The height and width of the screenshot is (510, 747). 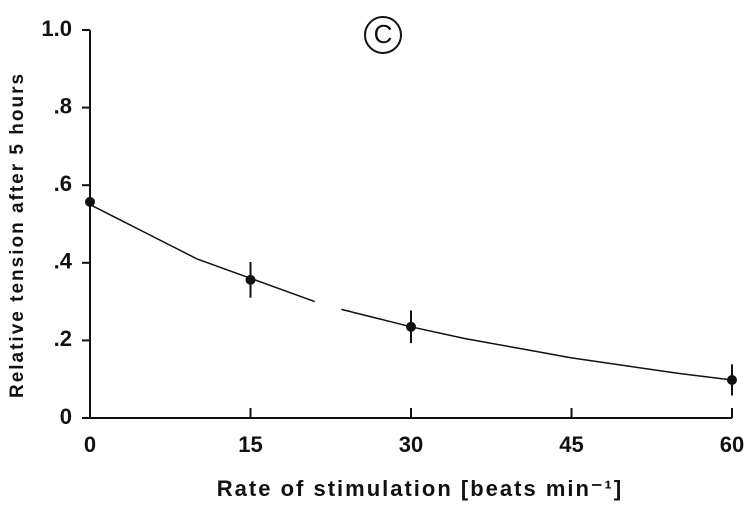 What do you see at coordinates (420, 488) in the screenshot?
I see `x-axis-label: Rate of stimulation [beats min⁻¹]` at bounding box center [420, 488].